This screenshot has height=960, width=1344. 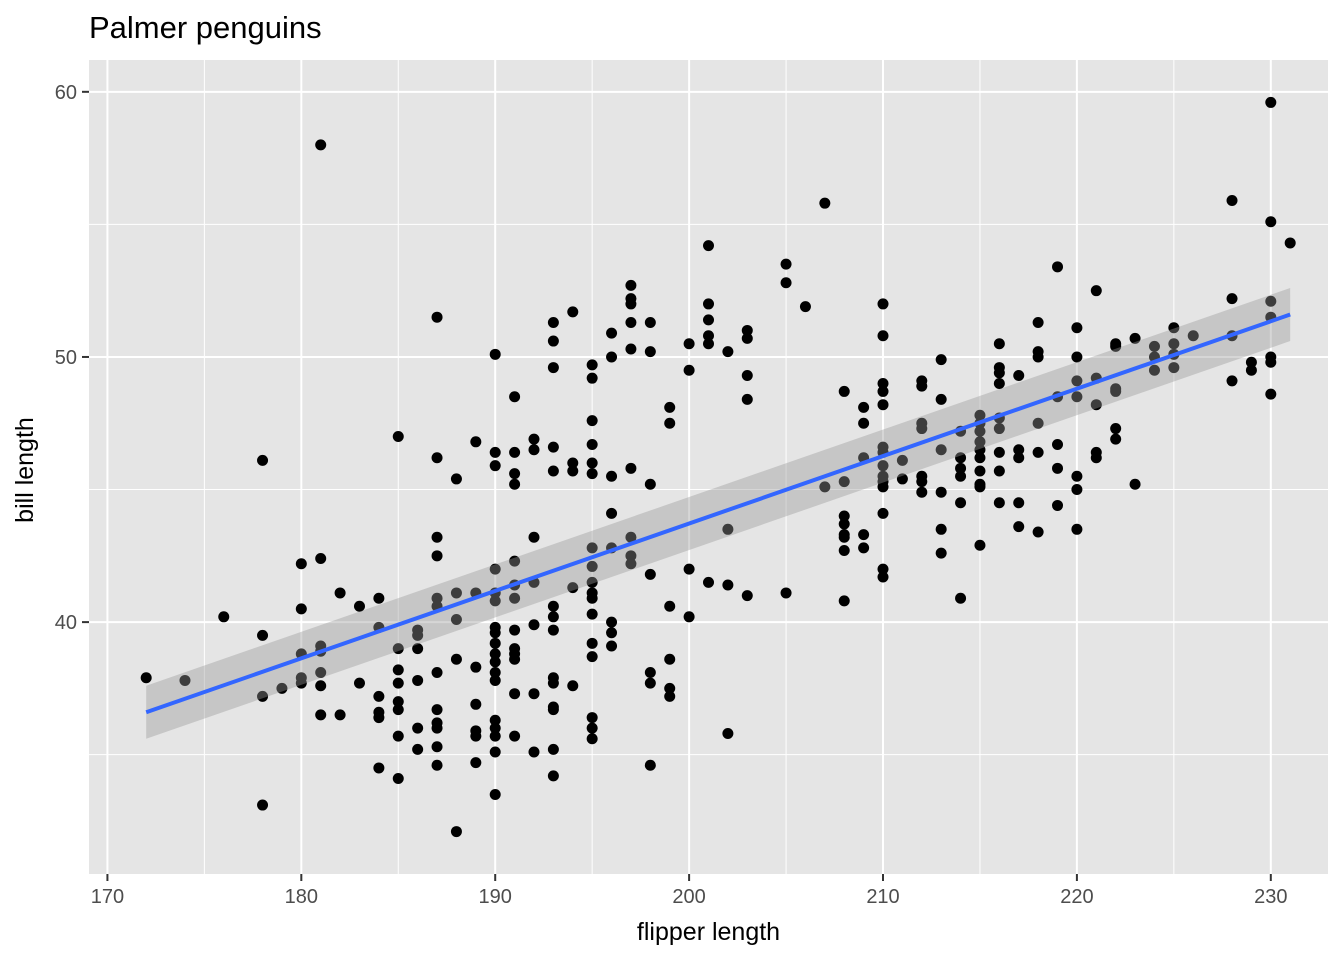 I want to click on x-tick-label: 190, so click(x=495, y=897).